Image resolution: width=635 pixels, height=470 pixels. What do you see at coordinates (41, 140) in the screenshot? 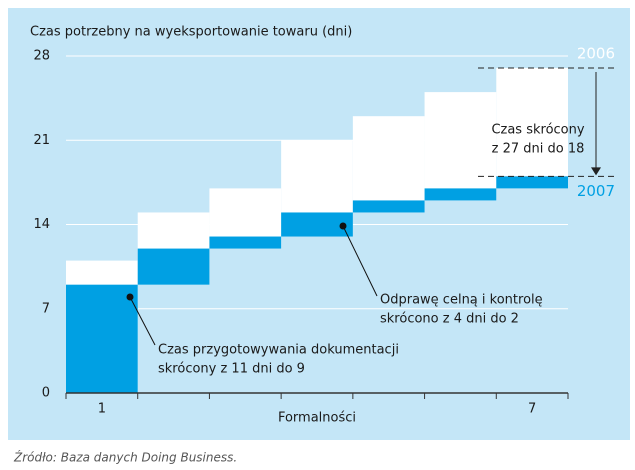
I see `y-tick-label: 21` at bounding box center [41, 140].